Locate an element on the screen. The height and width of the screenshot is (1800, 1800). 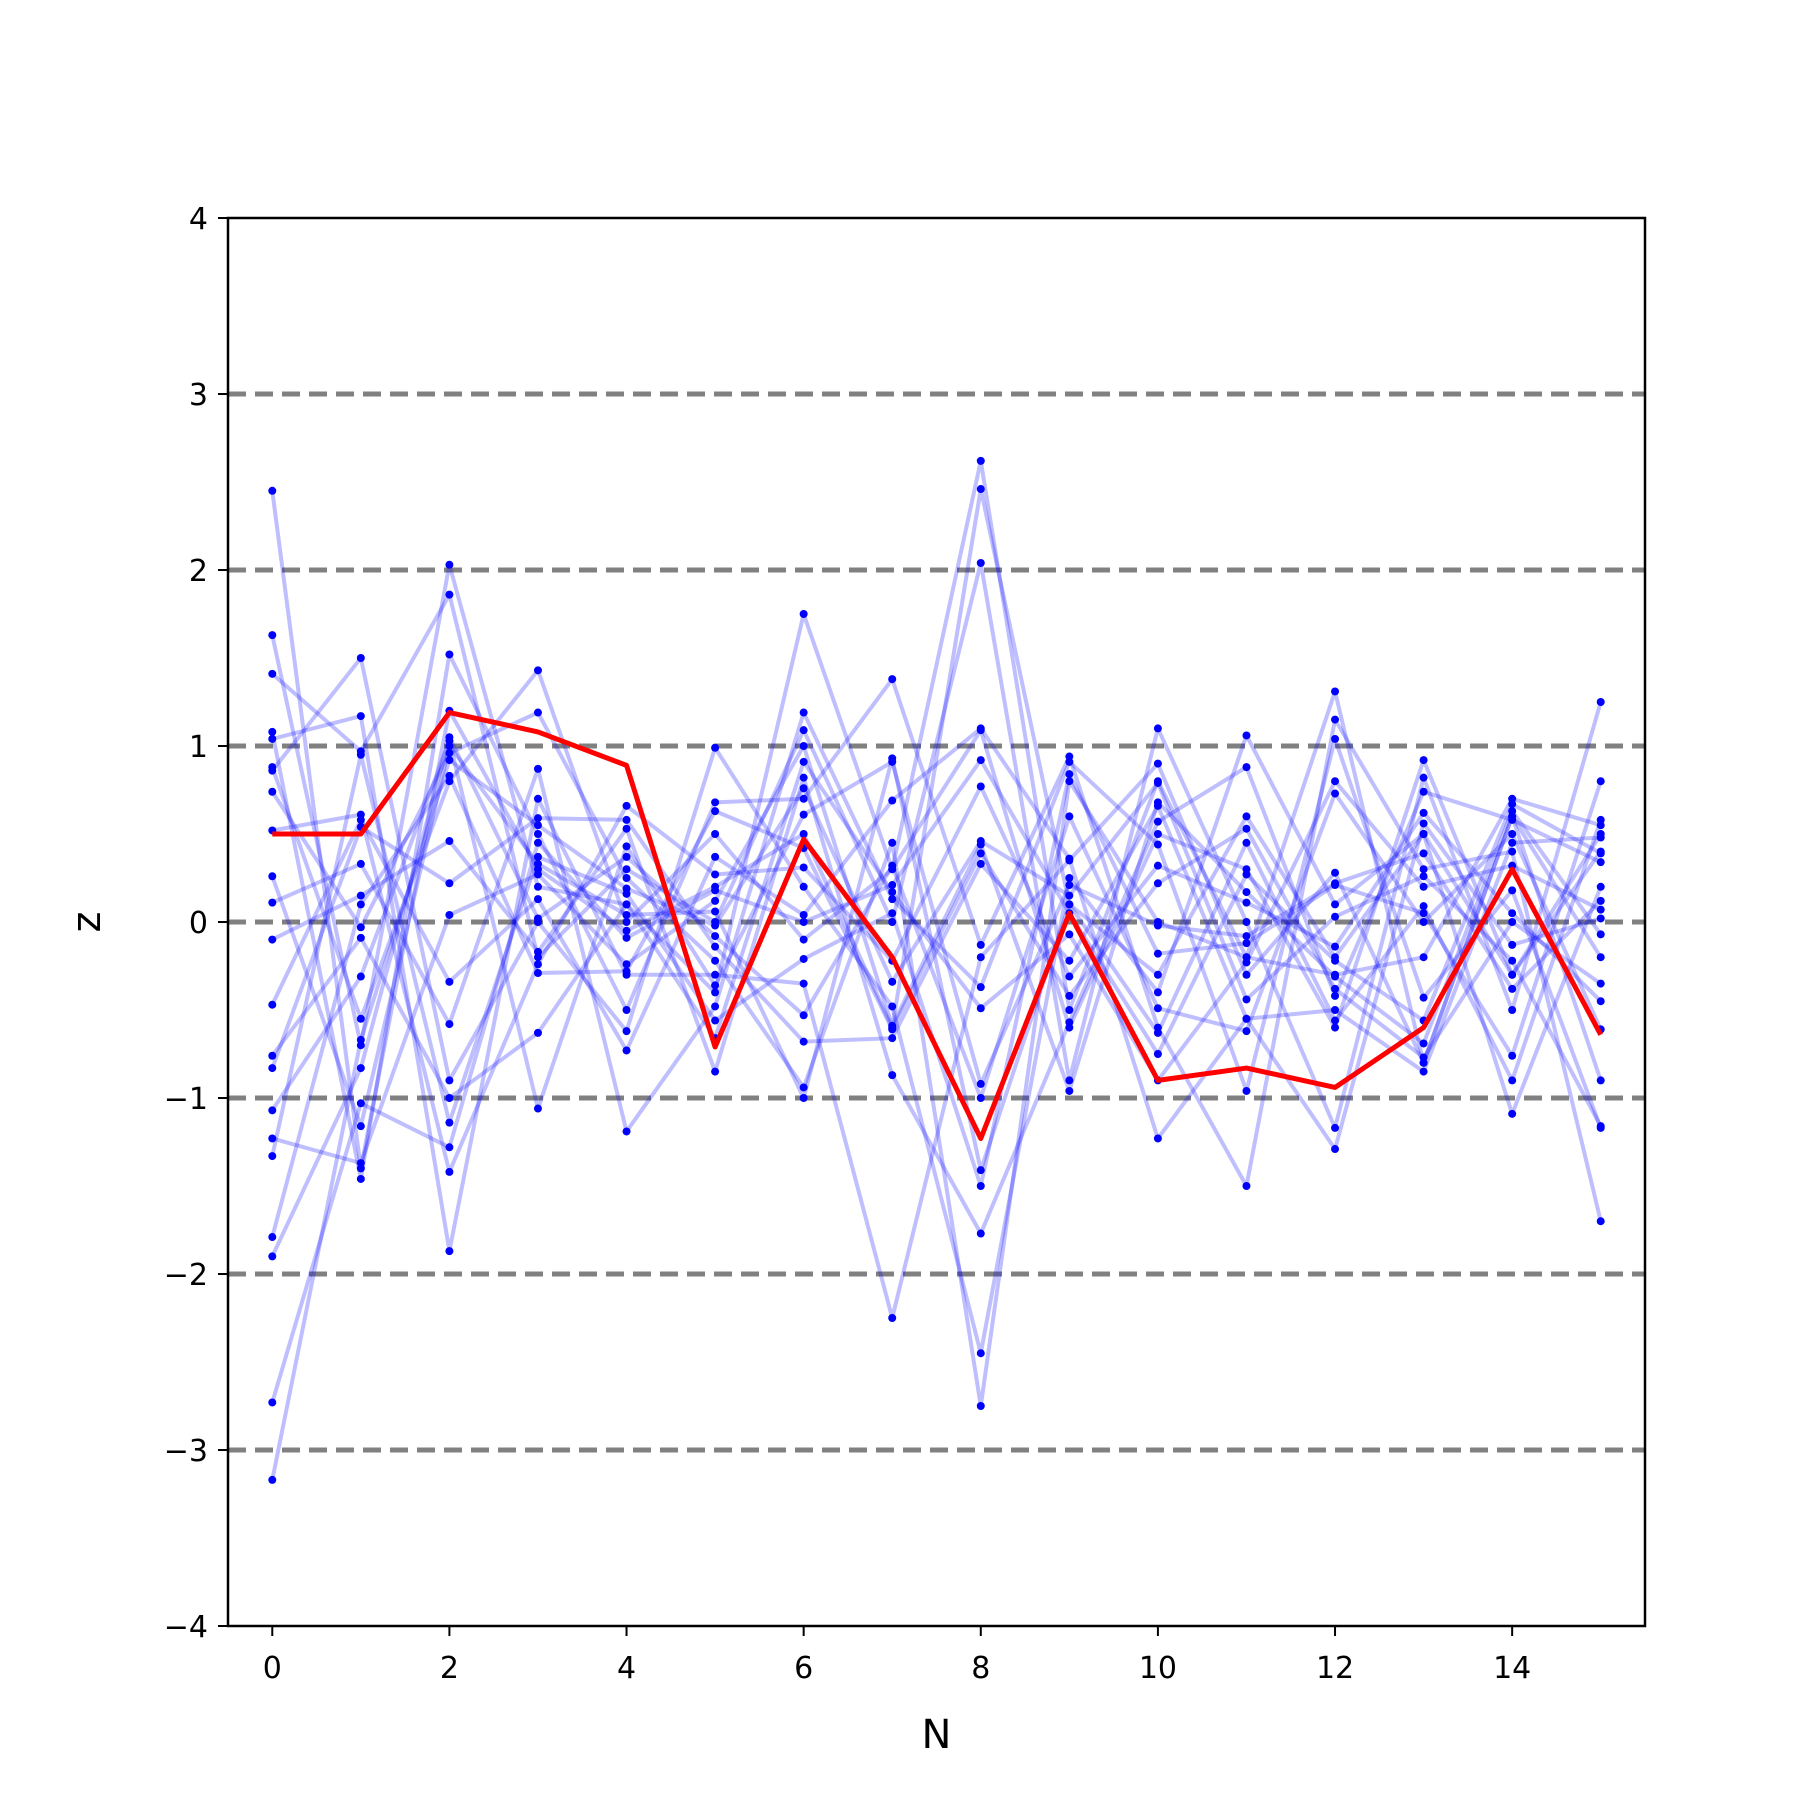
y-axis-label: z is located at coordinates (87, 922).